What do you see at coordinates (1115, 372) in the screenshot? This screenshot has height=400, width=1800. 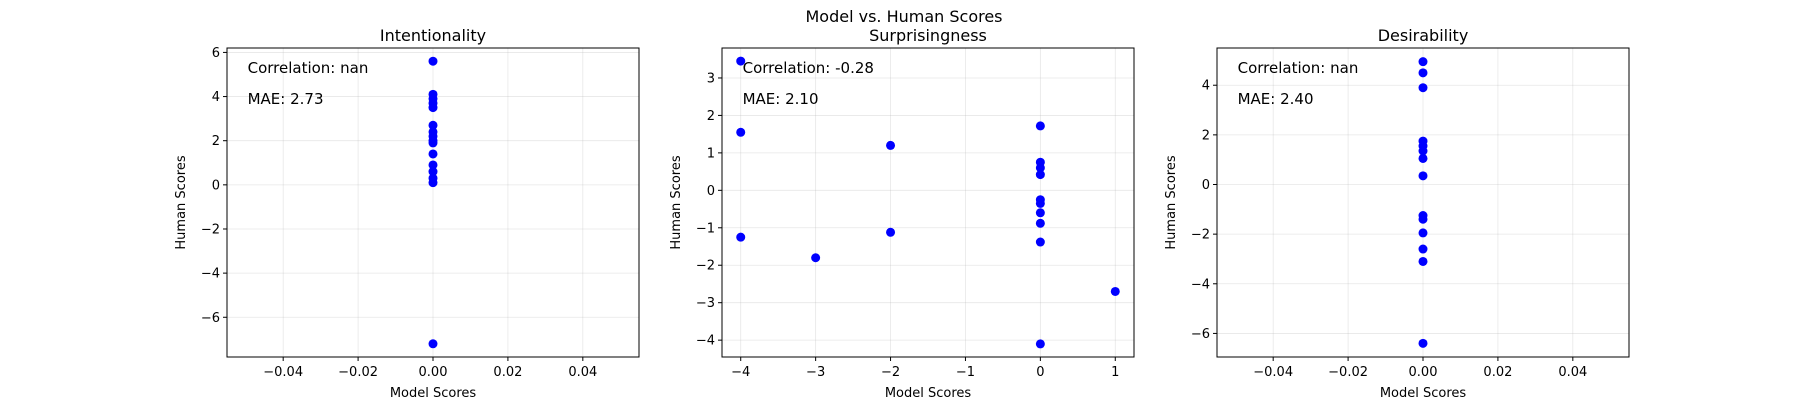 I see `x-tick-label: 1` at bounding box center [1115, 372].